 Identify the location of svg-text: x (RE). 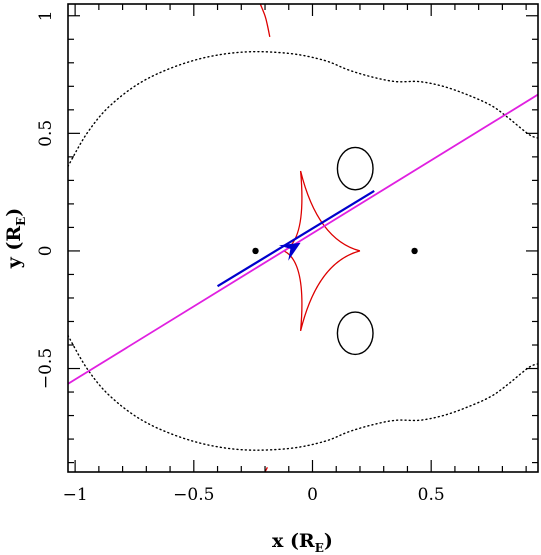
(302, 542).